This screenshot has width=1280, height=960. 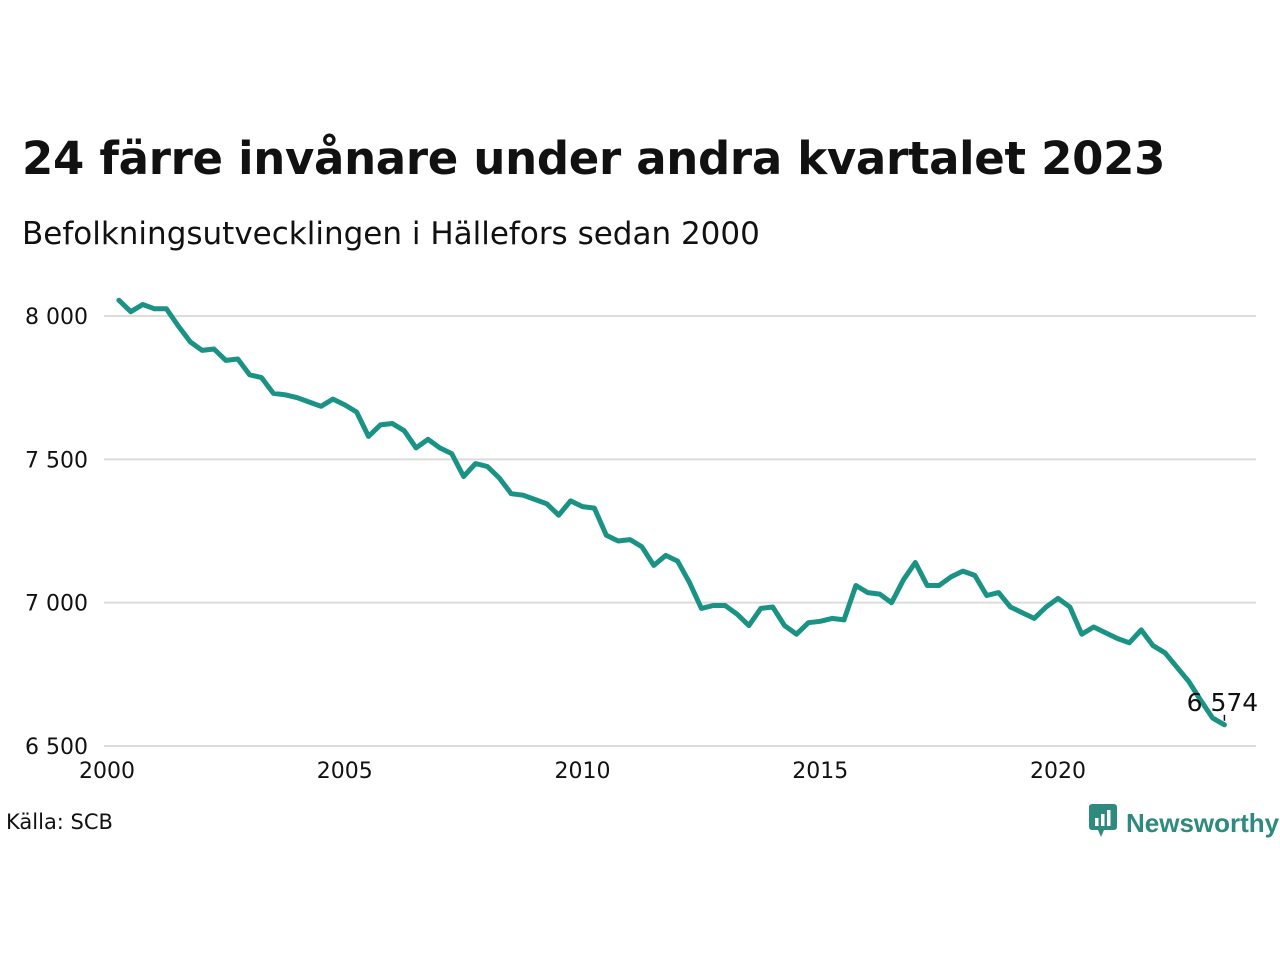 What do you see at coordinates (107, 771) in the screenshot?
I see `x-tick-label: 2000` at bounding box center [107, 771].